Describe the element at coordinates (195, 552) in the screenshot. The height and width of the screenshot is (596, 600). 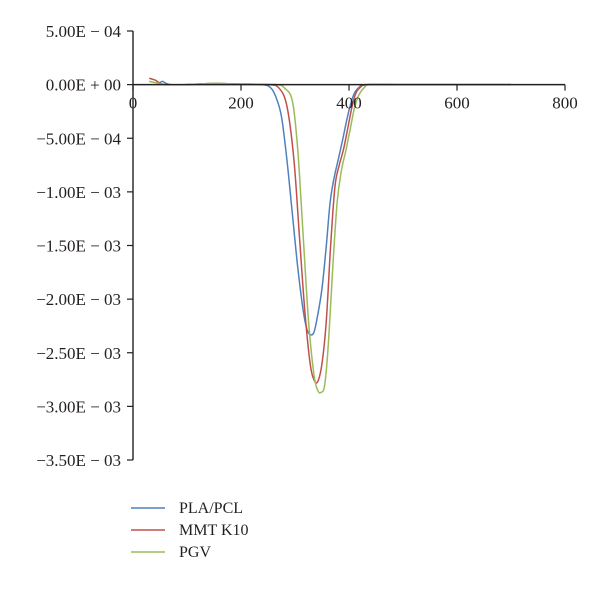
I see `legend-label-3: PGV` at that location.